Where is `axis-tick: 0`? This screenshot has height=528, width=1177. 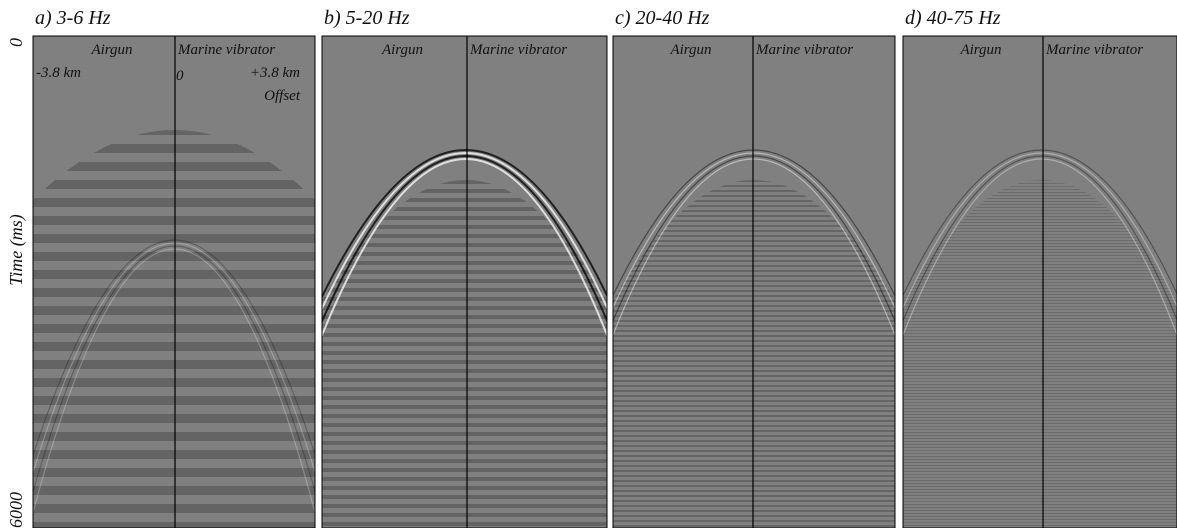 axis-tick: 0 is located at coordinates (16, 42).